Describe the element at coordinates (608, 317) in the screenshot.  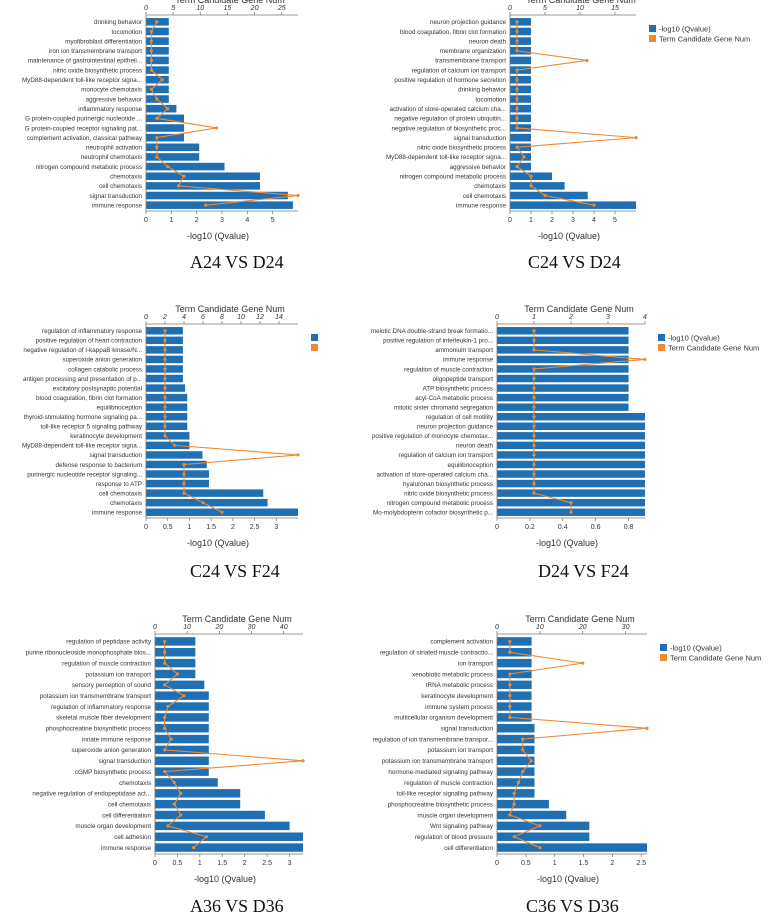
I see `x2-tick-label: 3` at that location.